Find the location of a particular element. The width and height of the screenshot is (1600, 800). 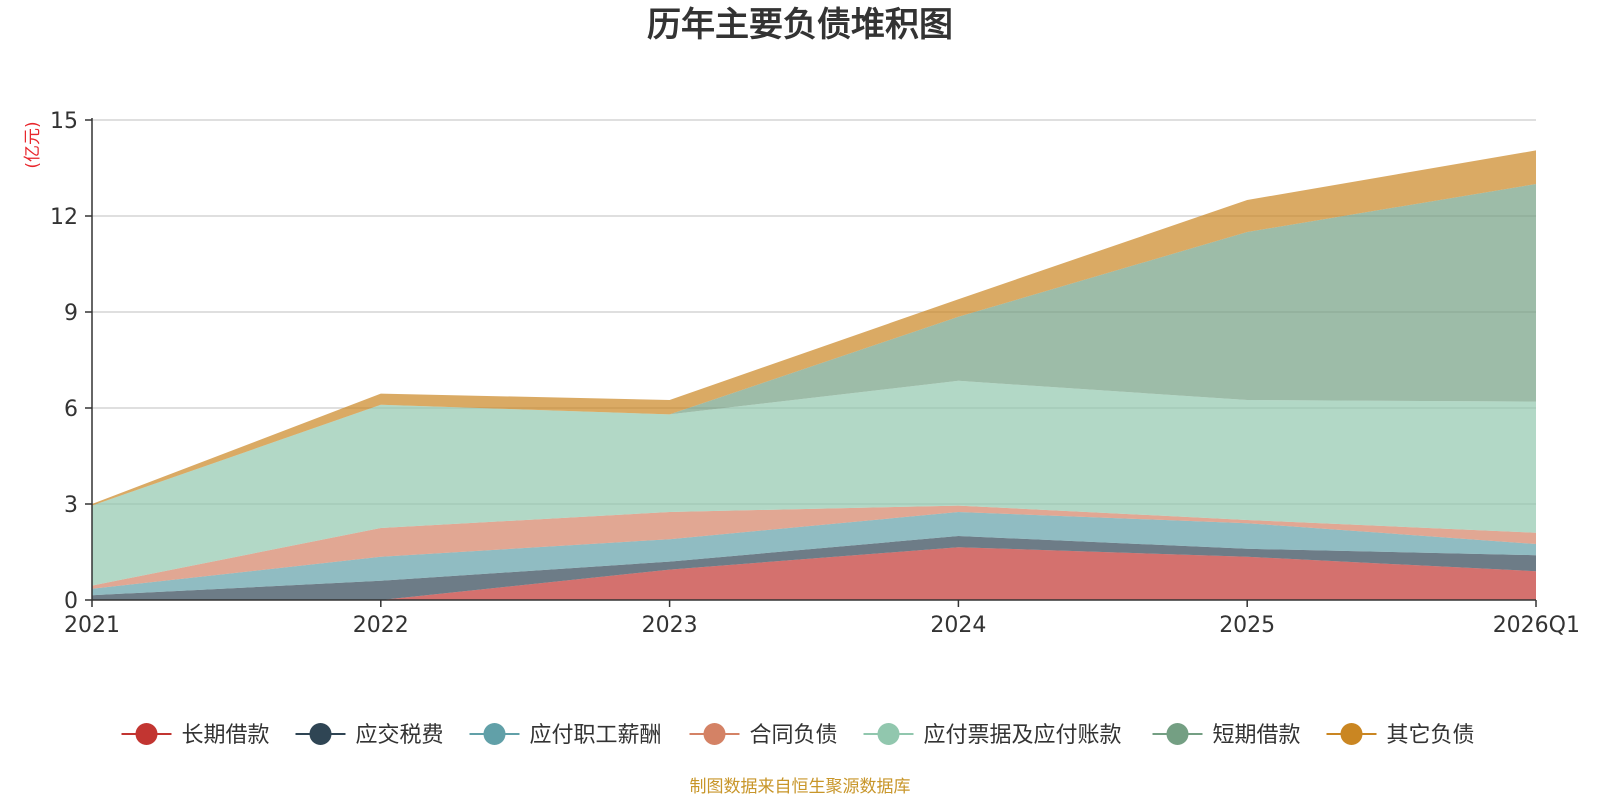

y-tick-label: 0 is located at coordinates (71, 601).